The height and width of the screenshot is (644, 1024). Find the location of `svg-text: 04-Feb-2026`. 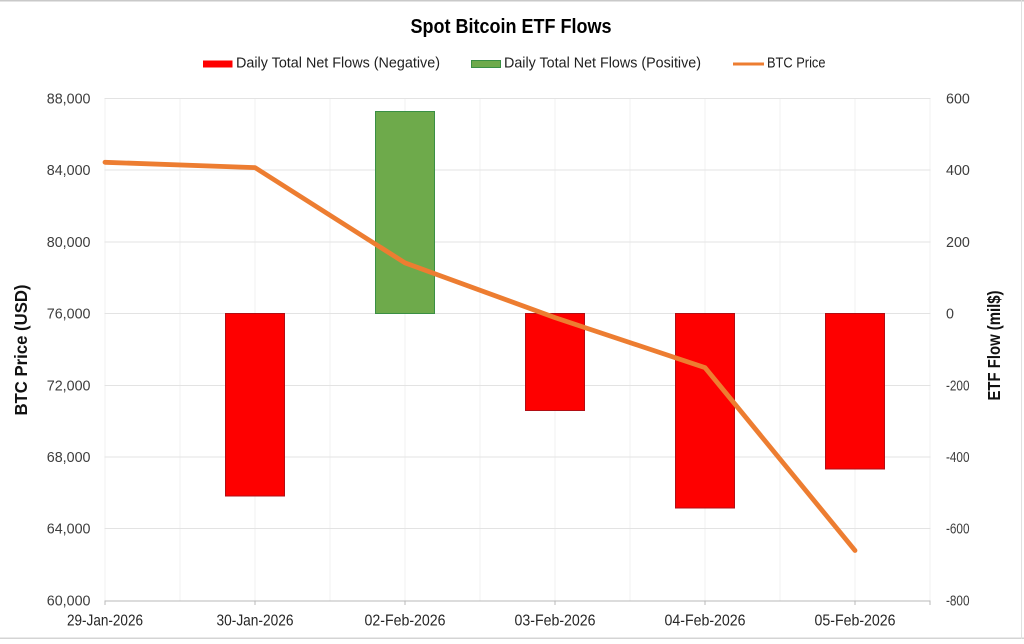

svg-text: 04-Feb-2026 is located at coordinates (705, 621).